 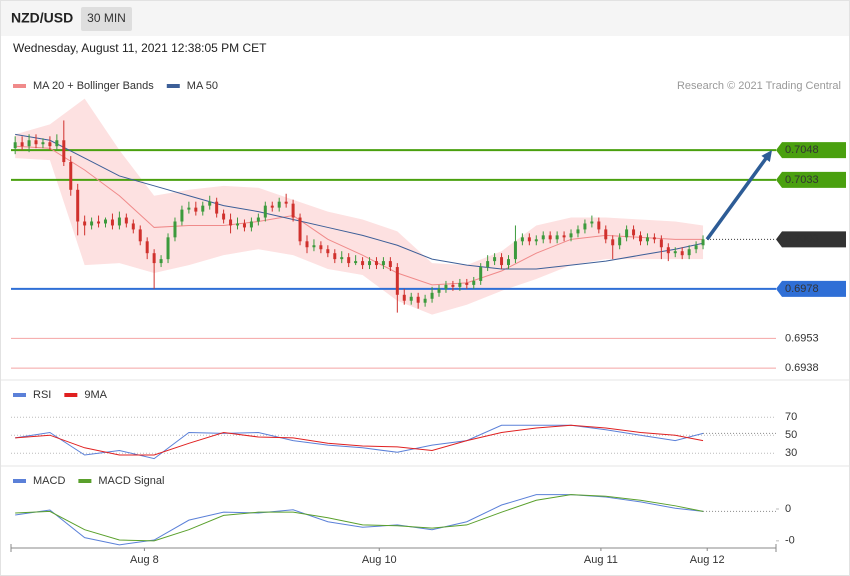 I want to click on x-tick-label: Aug 10, so click(x=379, y=560).